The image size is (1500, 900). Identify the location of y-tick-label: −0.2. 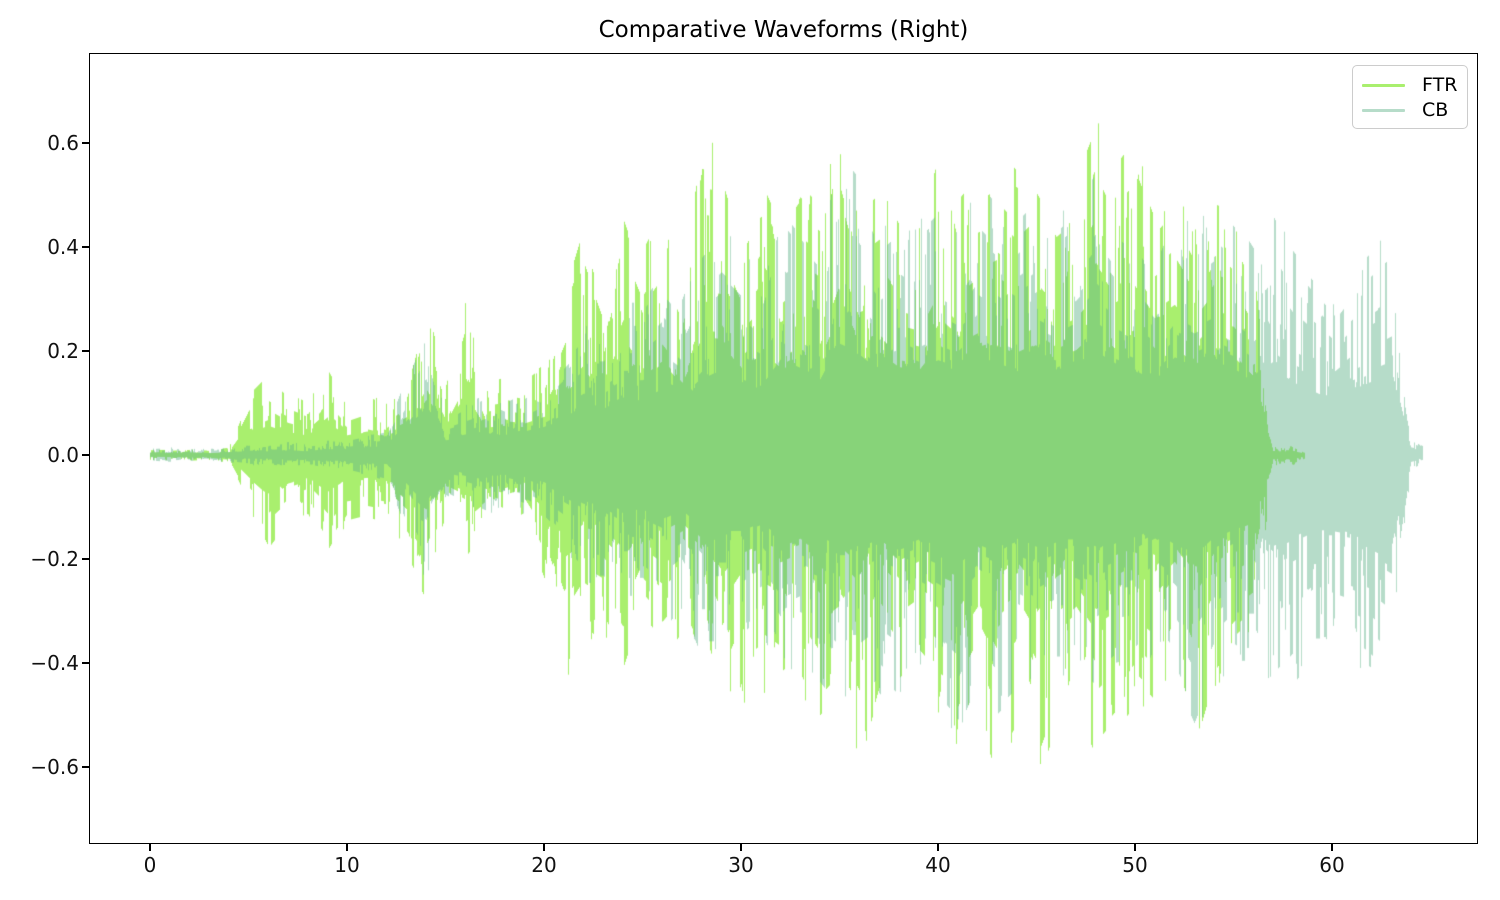
(54, 559).